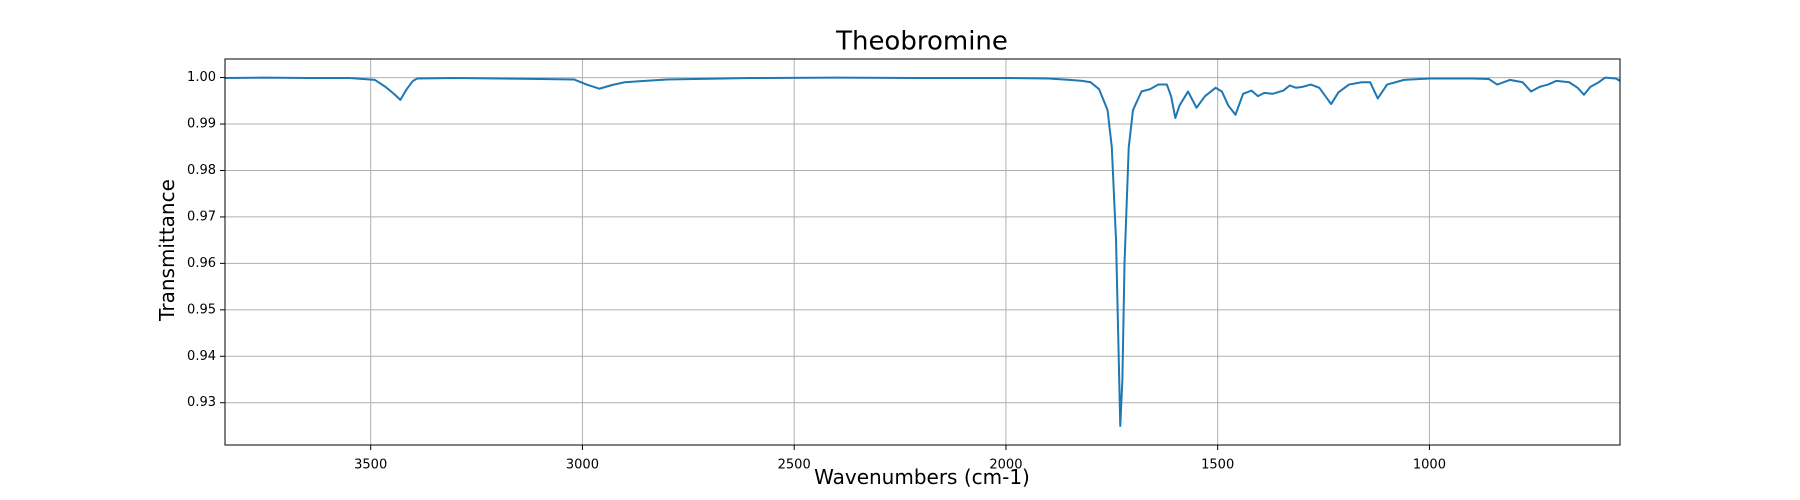  I want to click on y-tick-label: 0.94, so click(201, 356).